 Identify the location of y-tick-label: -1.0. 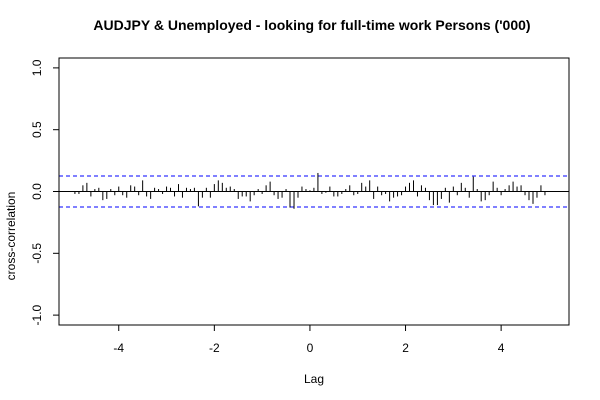
(37, 314).